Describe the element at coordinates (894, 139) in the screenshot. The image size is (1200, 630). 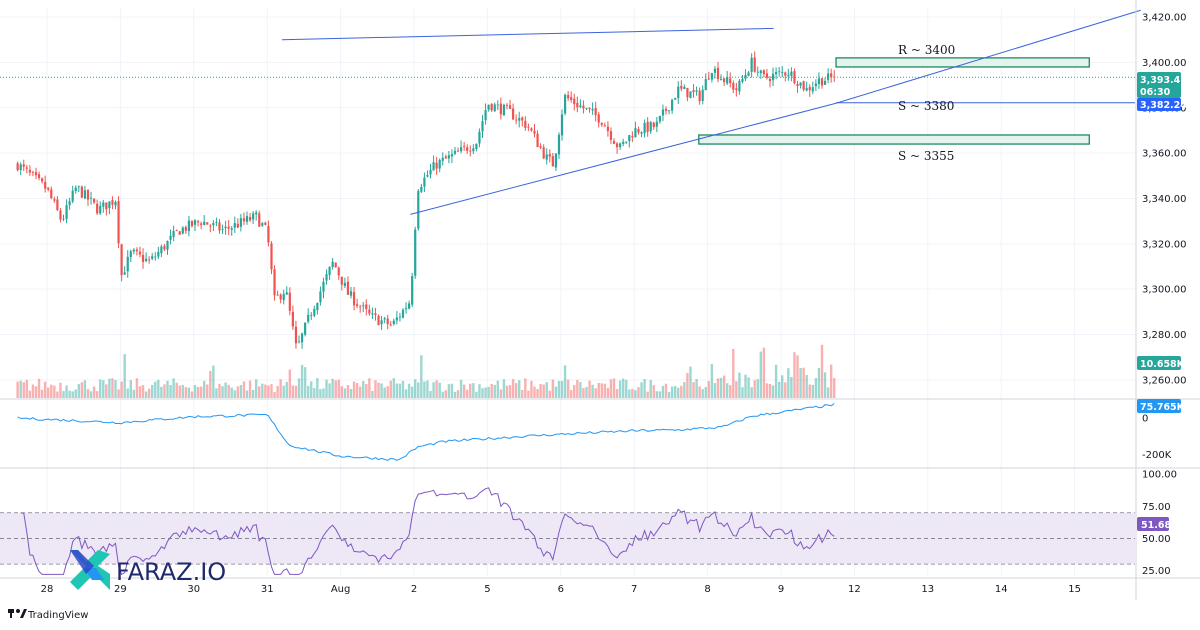
I see `support-zone` at that location.